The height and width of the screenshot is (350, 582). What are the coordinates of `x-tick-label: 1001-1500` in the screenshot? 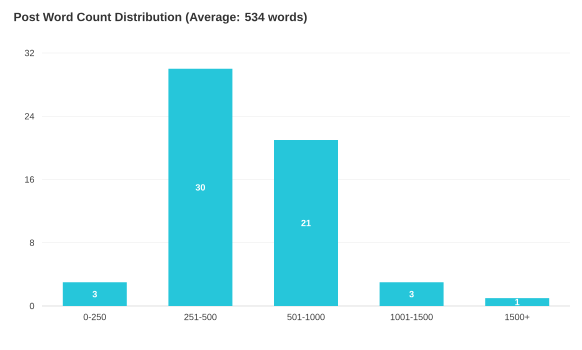 It's located at (411, 317).